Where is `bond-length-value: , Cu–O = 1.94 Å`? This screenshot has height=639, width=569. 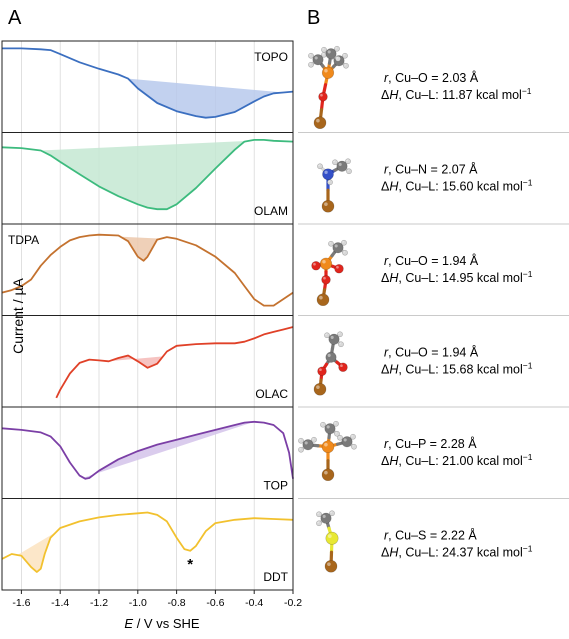 bond-length-value: , Cu–O = 1.94 Å is located at coordinates (433, 260).